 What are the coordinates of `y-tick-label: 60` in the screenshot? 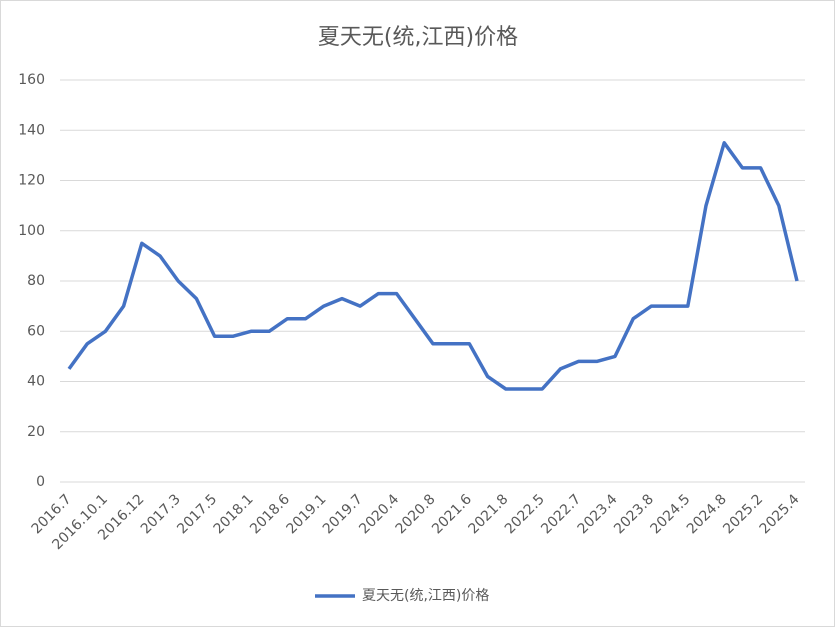 It's located at (36, 331).